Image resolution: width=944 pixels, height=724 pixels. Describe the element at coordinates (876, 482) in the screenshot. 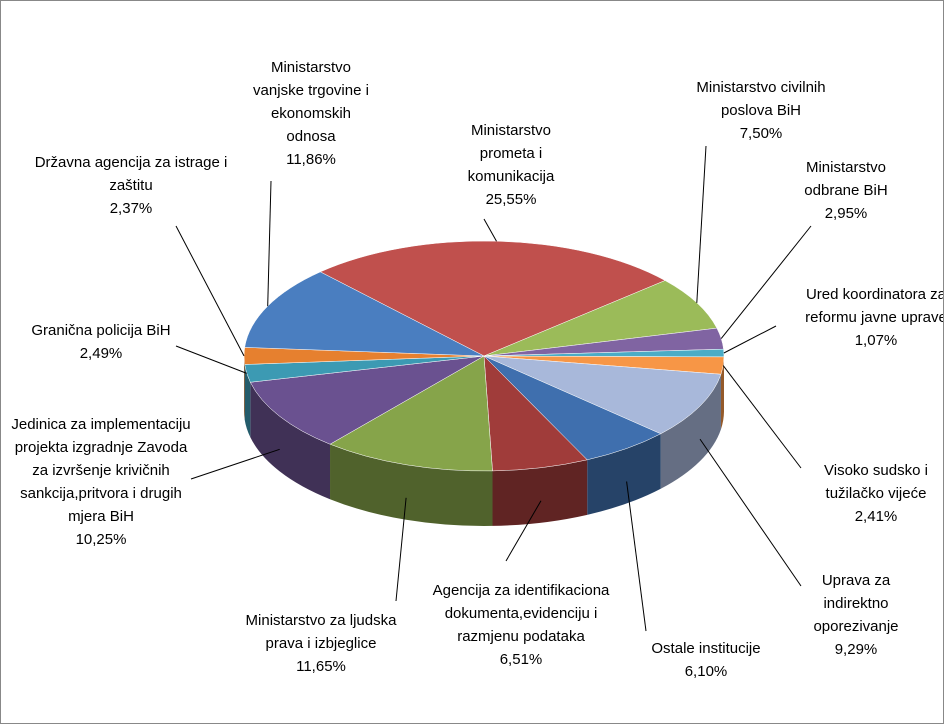

I see `category-name: Visoko sudsko i tužilačko vijeće` at that location.